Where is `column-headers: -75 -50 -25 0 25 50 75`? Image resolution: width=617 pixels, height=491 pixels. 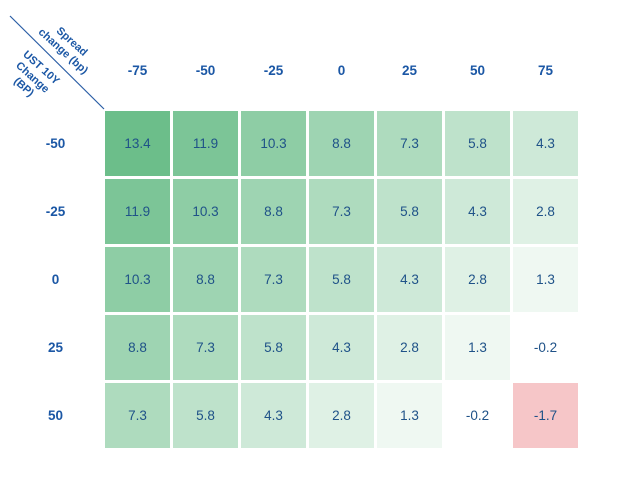 column-headers: -75 -50 -25 0 25 50 75 is located at coordinates (341, 70).